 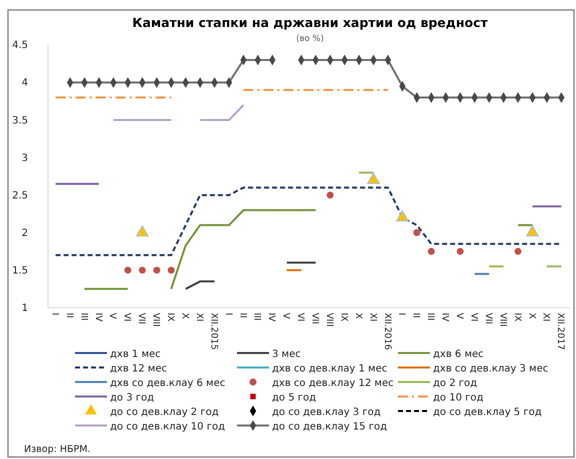 What do you see at coordinates (20, 46) in the screenshot?
I see `y-tick-label: 4.5` at bounding box center [20, 46].